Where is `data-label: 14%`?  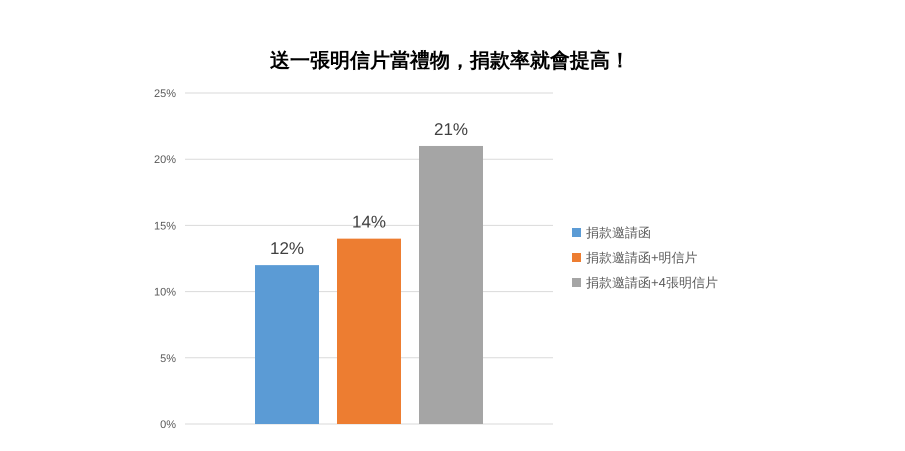 data-label: 14% is located at coordinates (369, 222).